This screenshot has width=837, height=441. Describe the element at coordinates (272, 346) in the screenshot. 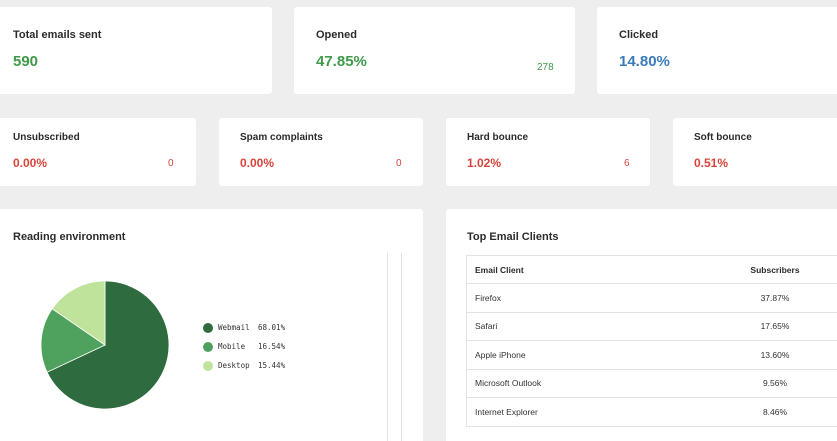

I see `legend-value: 16.54%` at that location.